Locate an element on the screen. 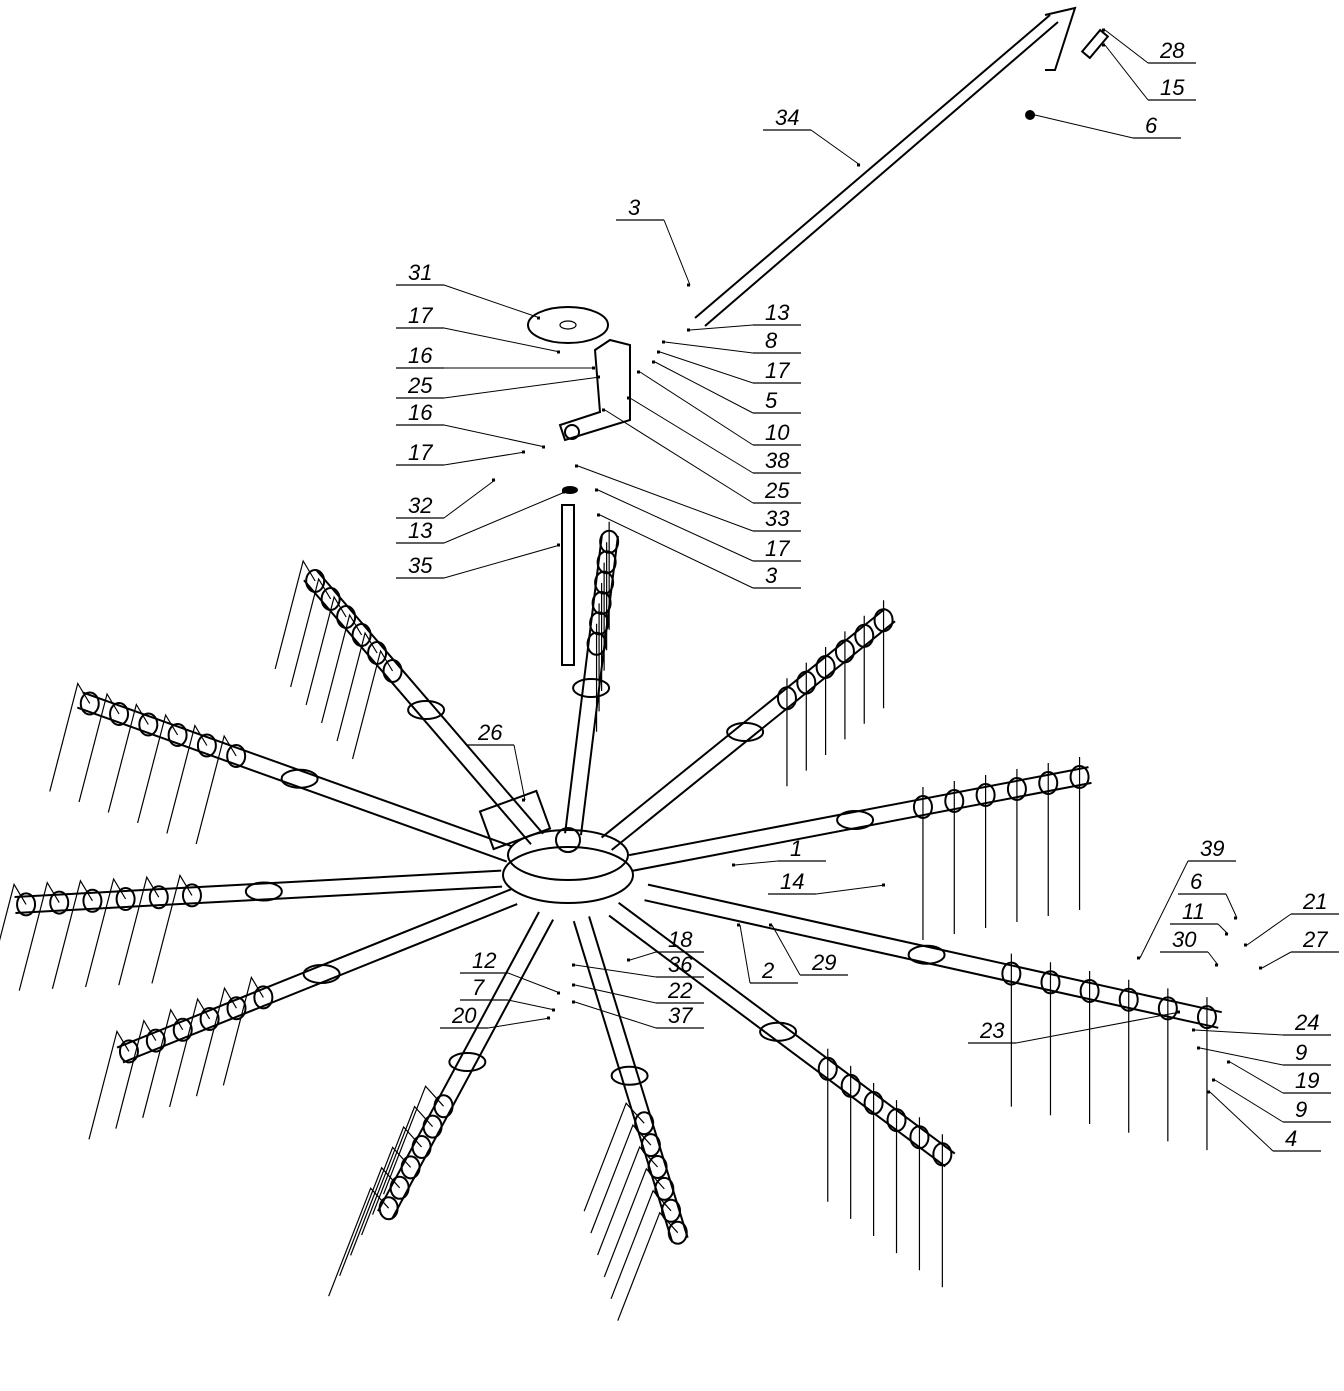 Image resolution: width=1344 pixels, height=1391 pixels. hub is located at coordinates (568, 875).